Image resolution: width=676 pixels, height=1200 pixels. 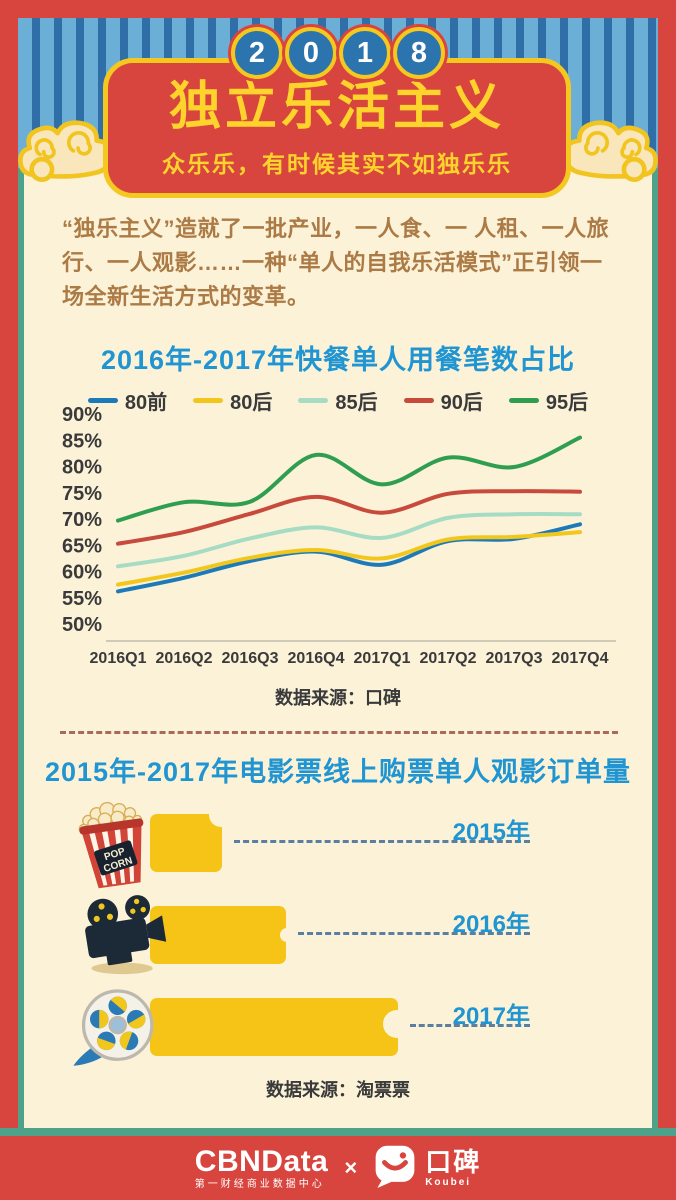 I want to click on popcorn-bucket-icon: POP CORN, so click(x=114, y=844).